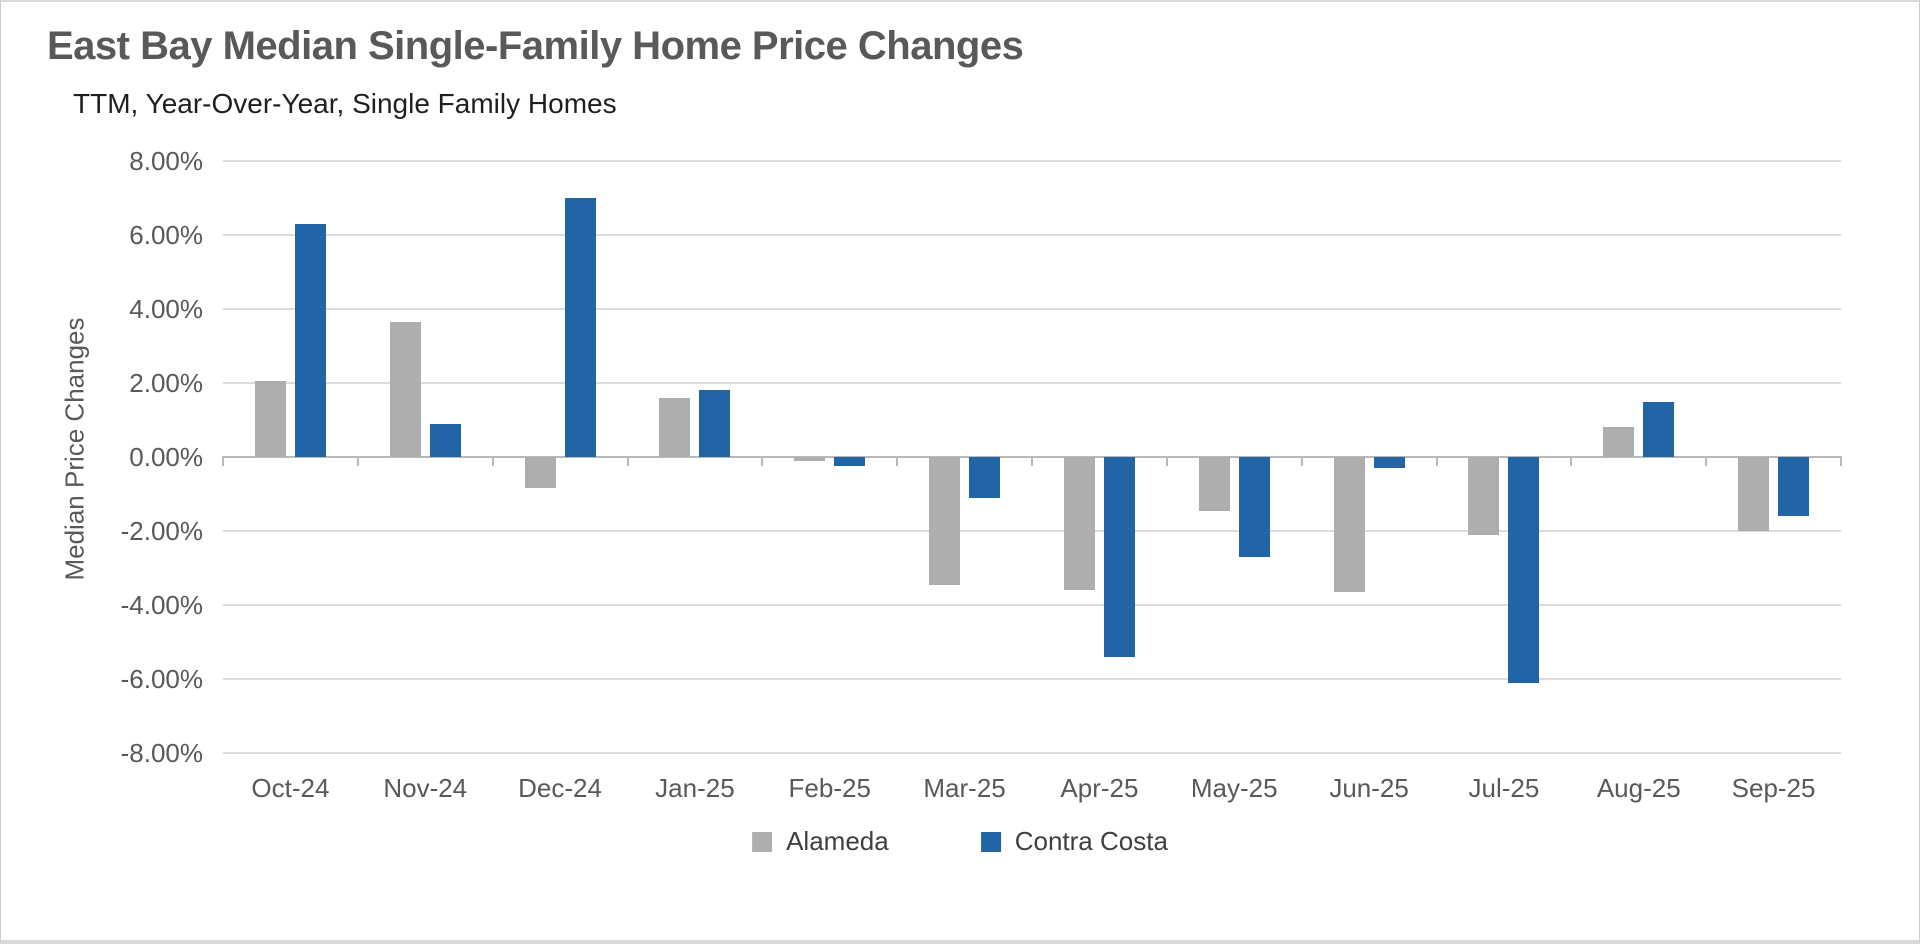  I want to click on gridline-6.00%, so click(1032, 235).